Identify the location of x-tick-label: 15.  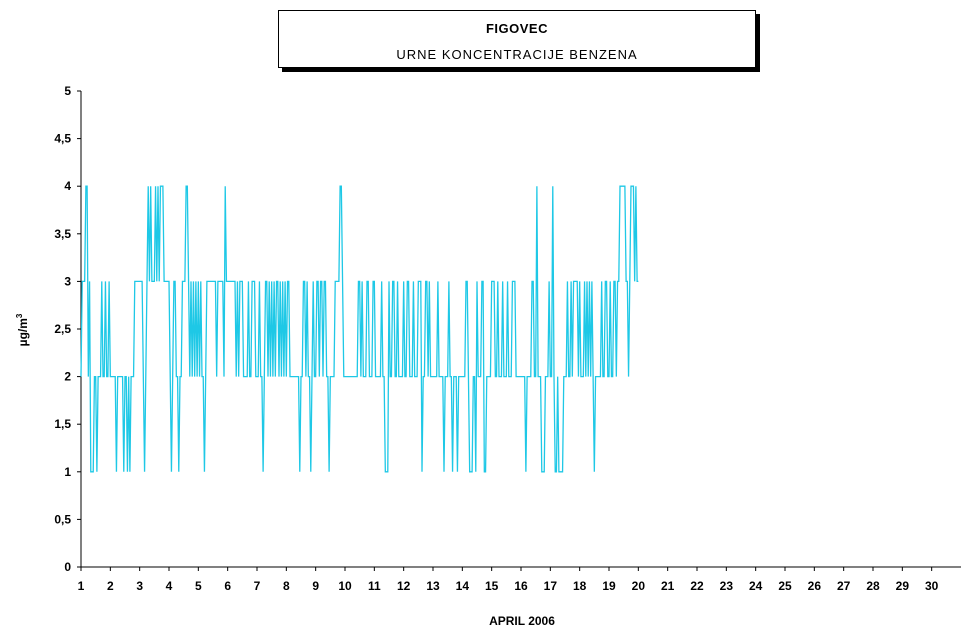
(492, 586).